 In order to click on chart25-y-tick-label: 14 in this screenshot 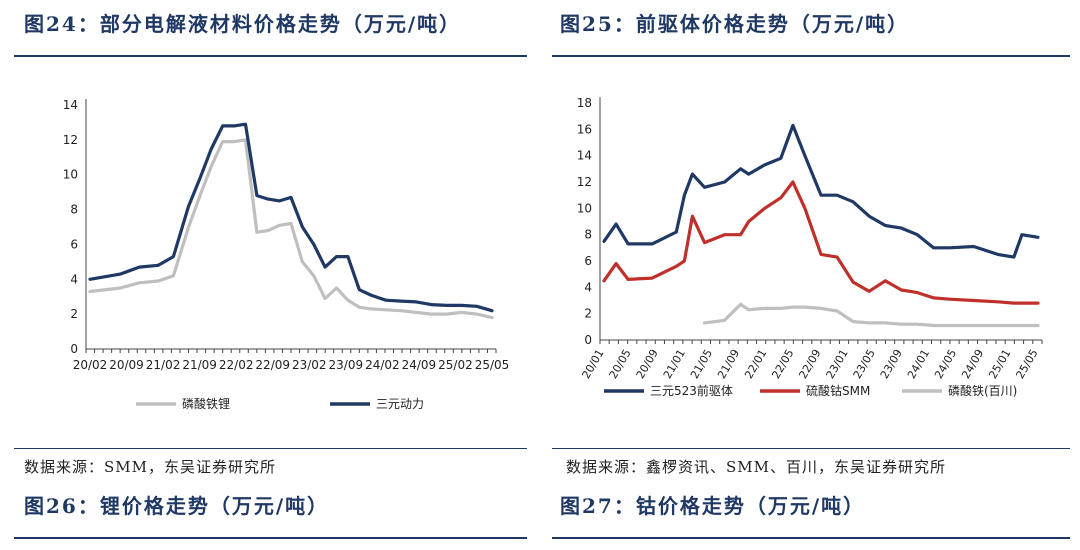, I will do `click(584, 156)`.